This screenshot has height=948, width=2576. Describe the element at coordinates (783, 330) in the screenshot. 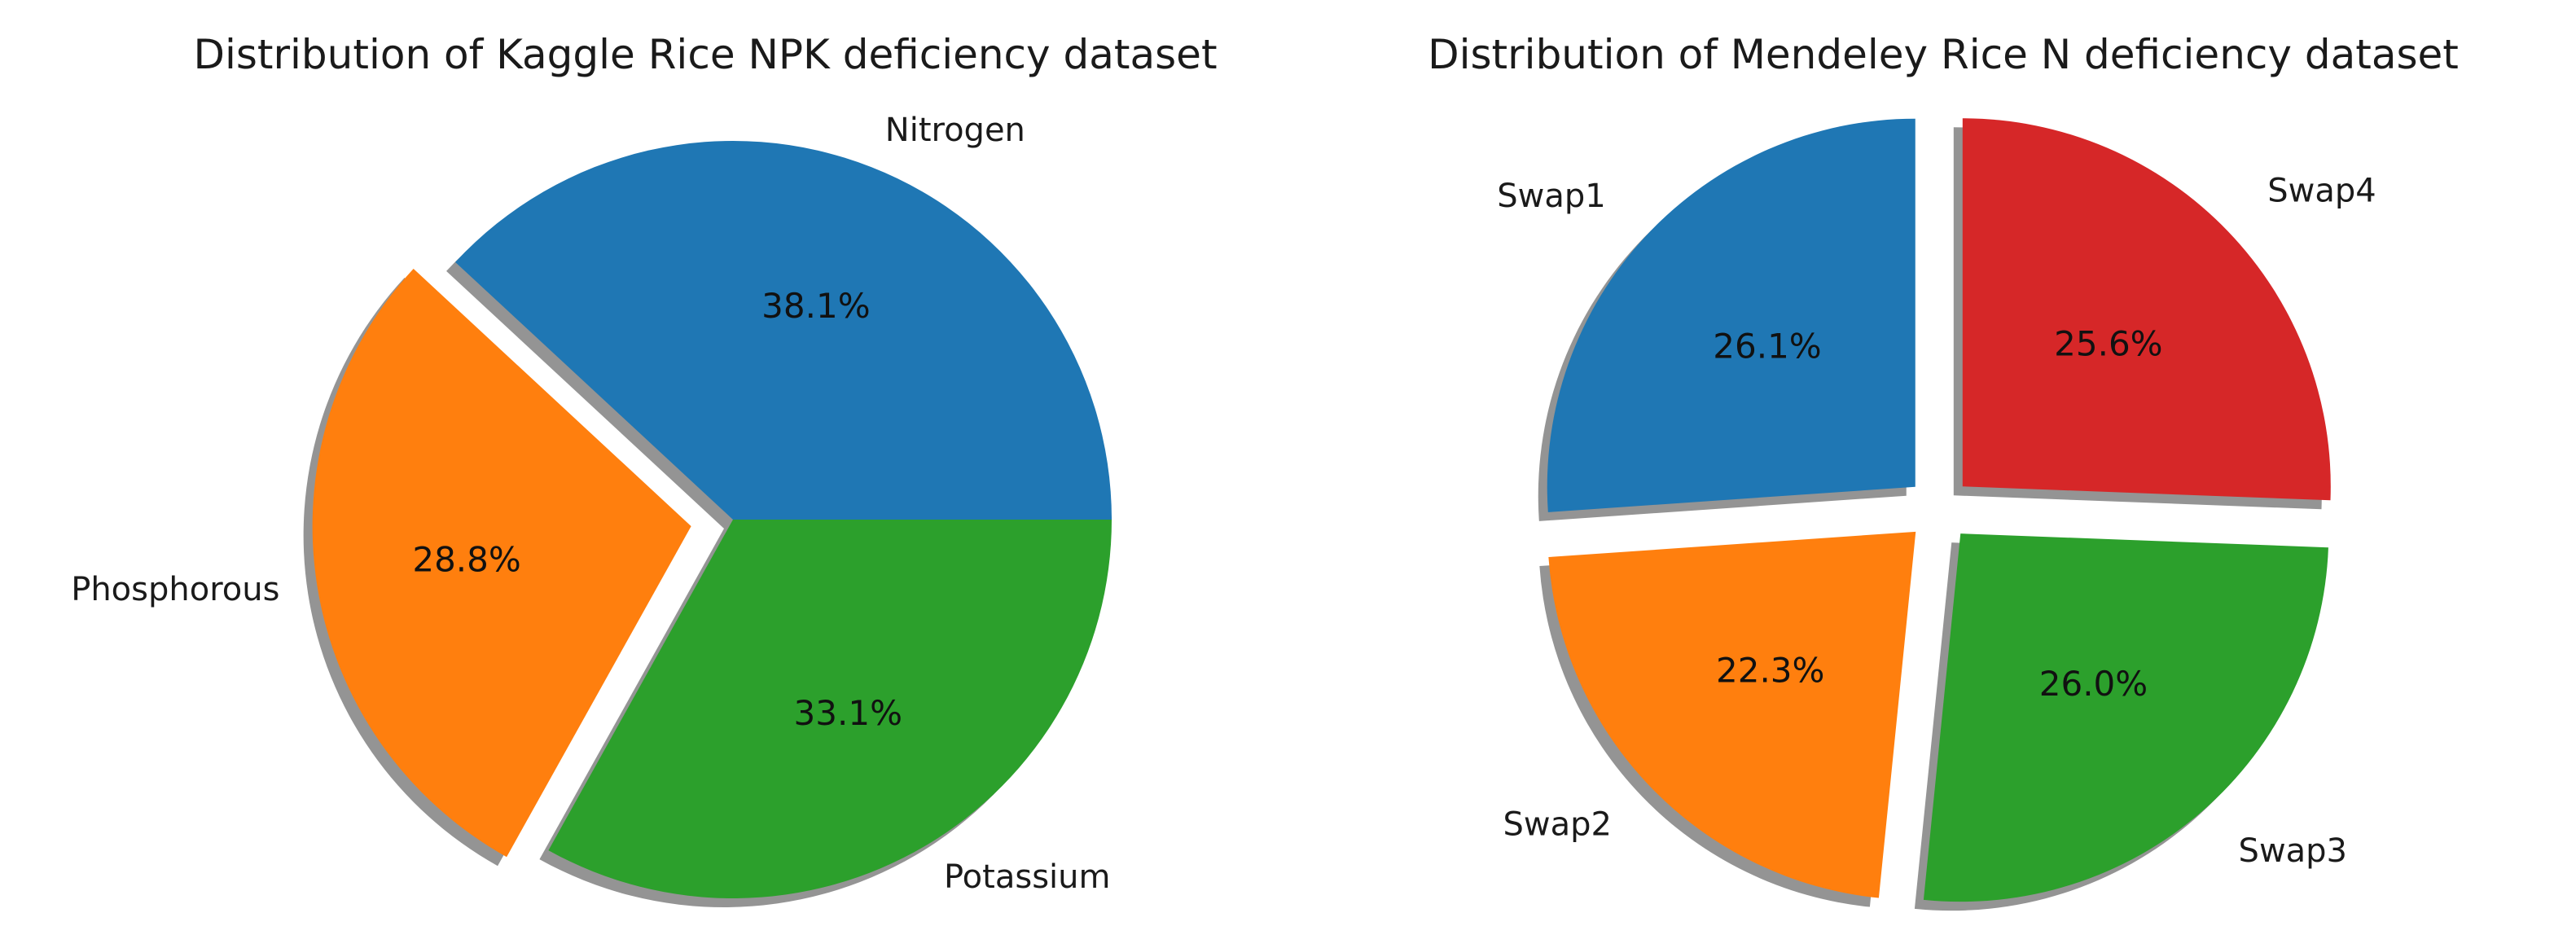

I see `kaggle-slice-nitrogen` at that location.